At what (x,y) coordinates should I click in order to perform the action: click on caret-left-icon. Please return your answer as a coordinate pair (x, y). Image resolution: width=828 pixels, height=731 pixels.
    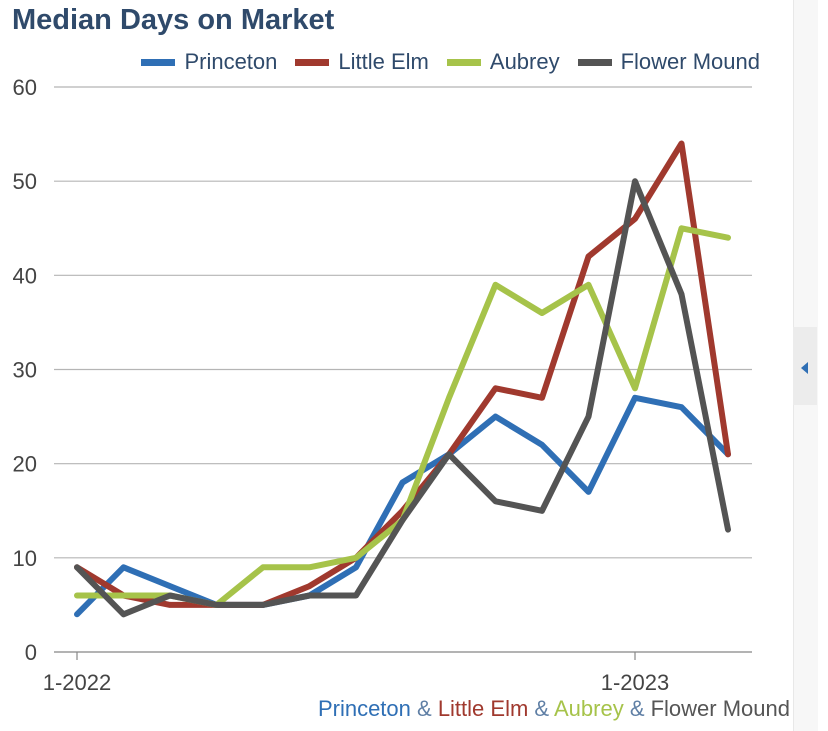
    Looking at the image, I should click on (804, 368).